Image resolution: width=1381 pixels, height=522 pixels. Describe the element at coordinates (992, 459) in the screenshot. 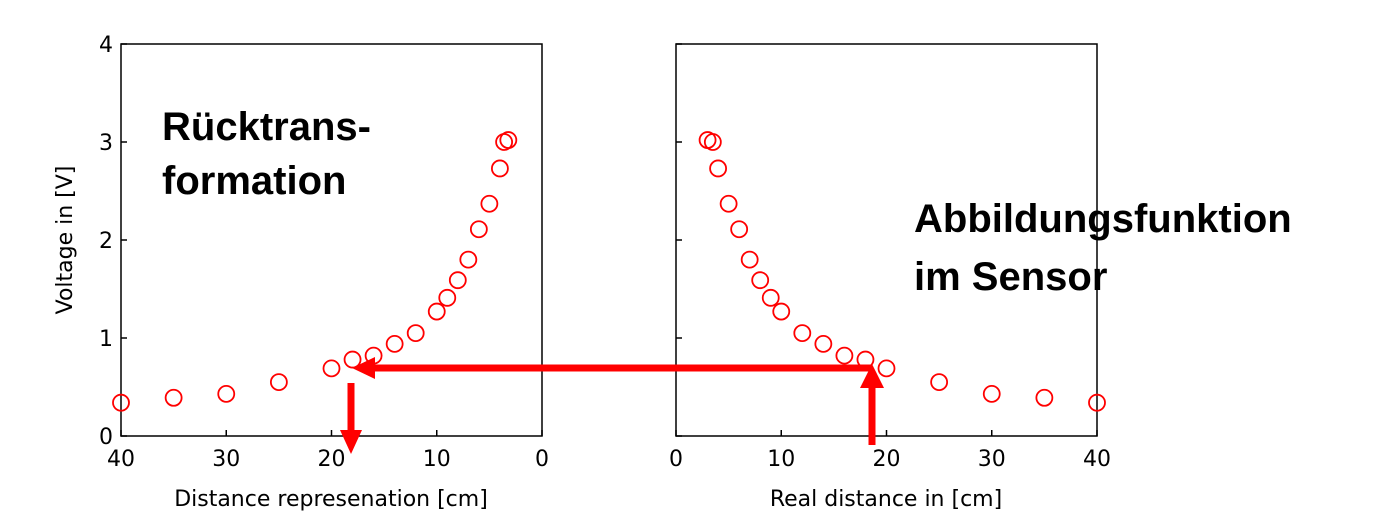

I see `right-x-tick-label: 30` at that location.